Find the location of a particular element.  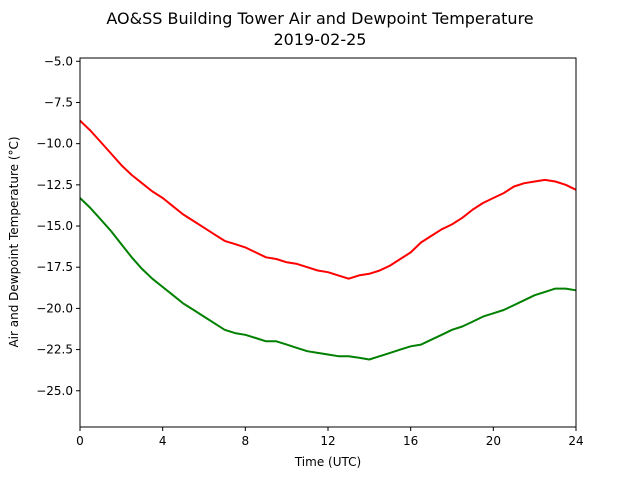

y-tick-label: −15.0 is located at coordinates (54, 226).